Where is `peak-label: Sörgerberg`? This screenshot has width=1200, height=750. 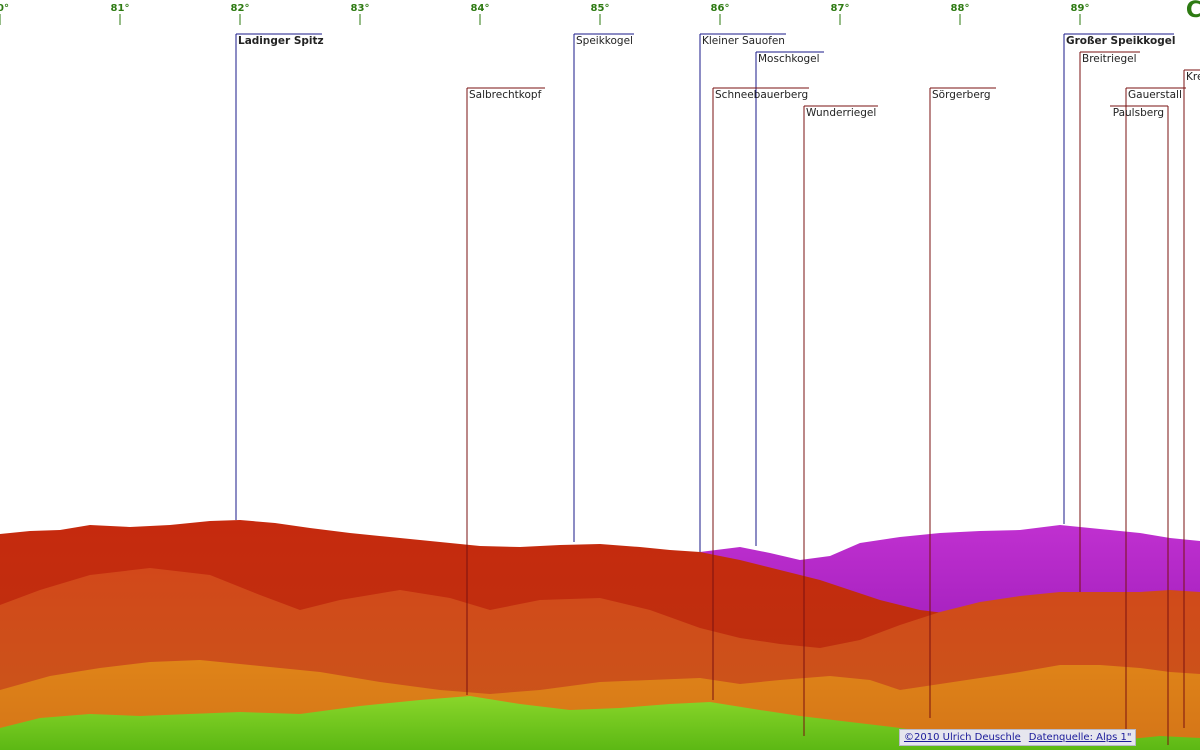
peak-label: Sörgerberg is located at coordinates (961, 95).